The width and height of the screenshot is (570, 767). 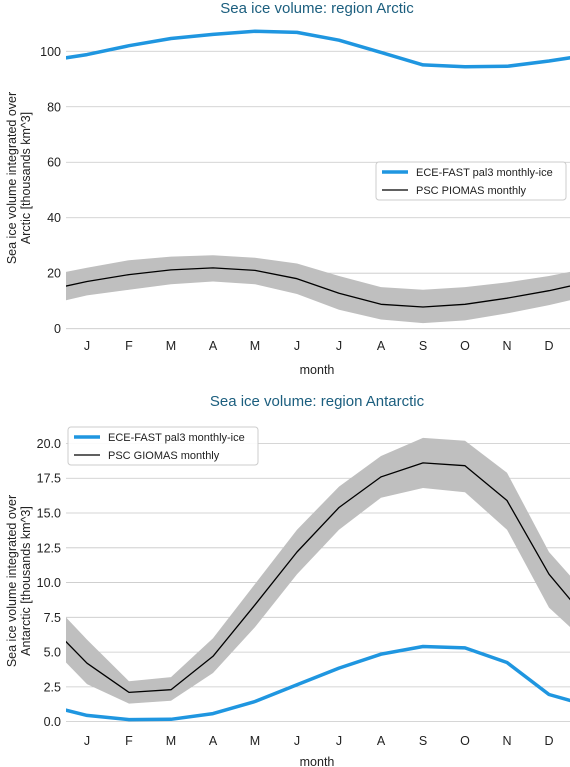 I want to click on antarctic-y-tick-label: 0.0, so click(x=52, y=722).